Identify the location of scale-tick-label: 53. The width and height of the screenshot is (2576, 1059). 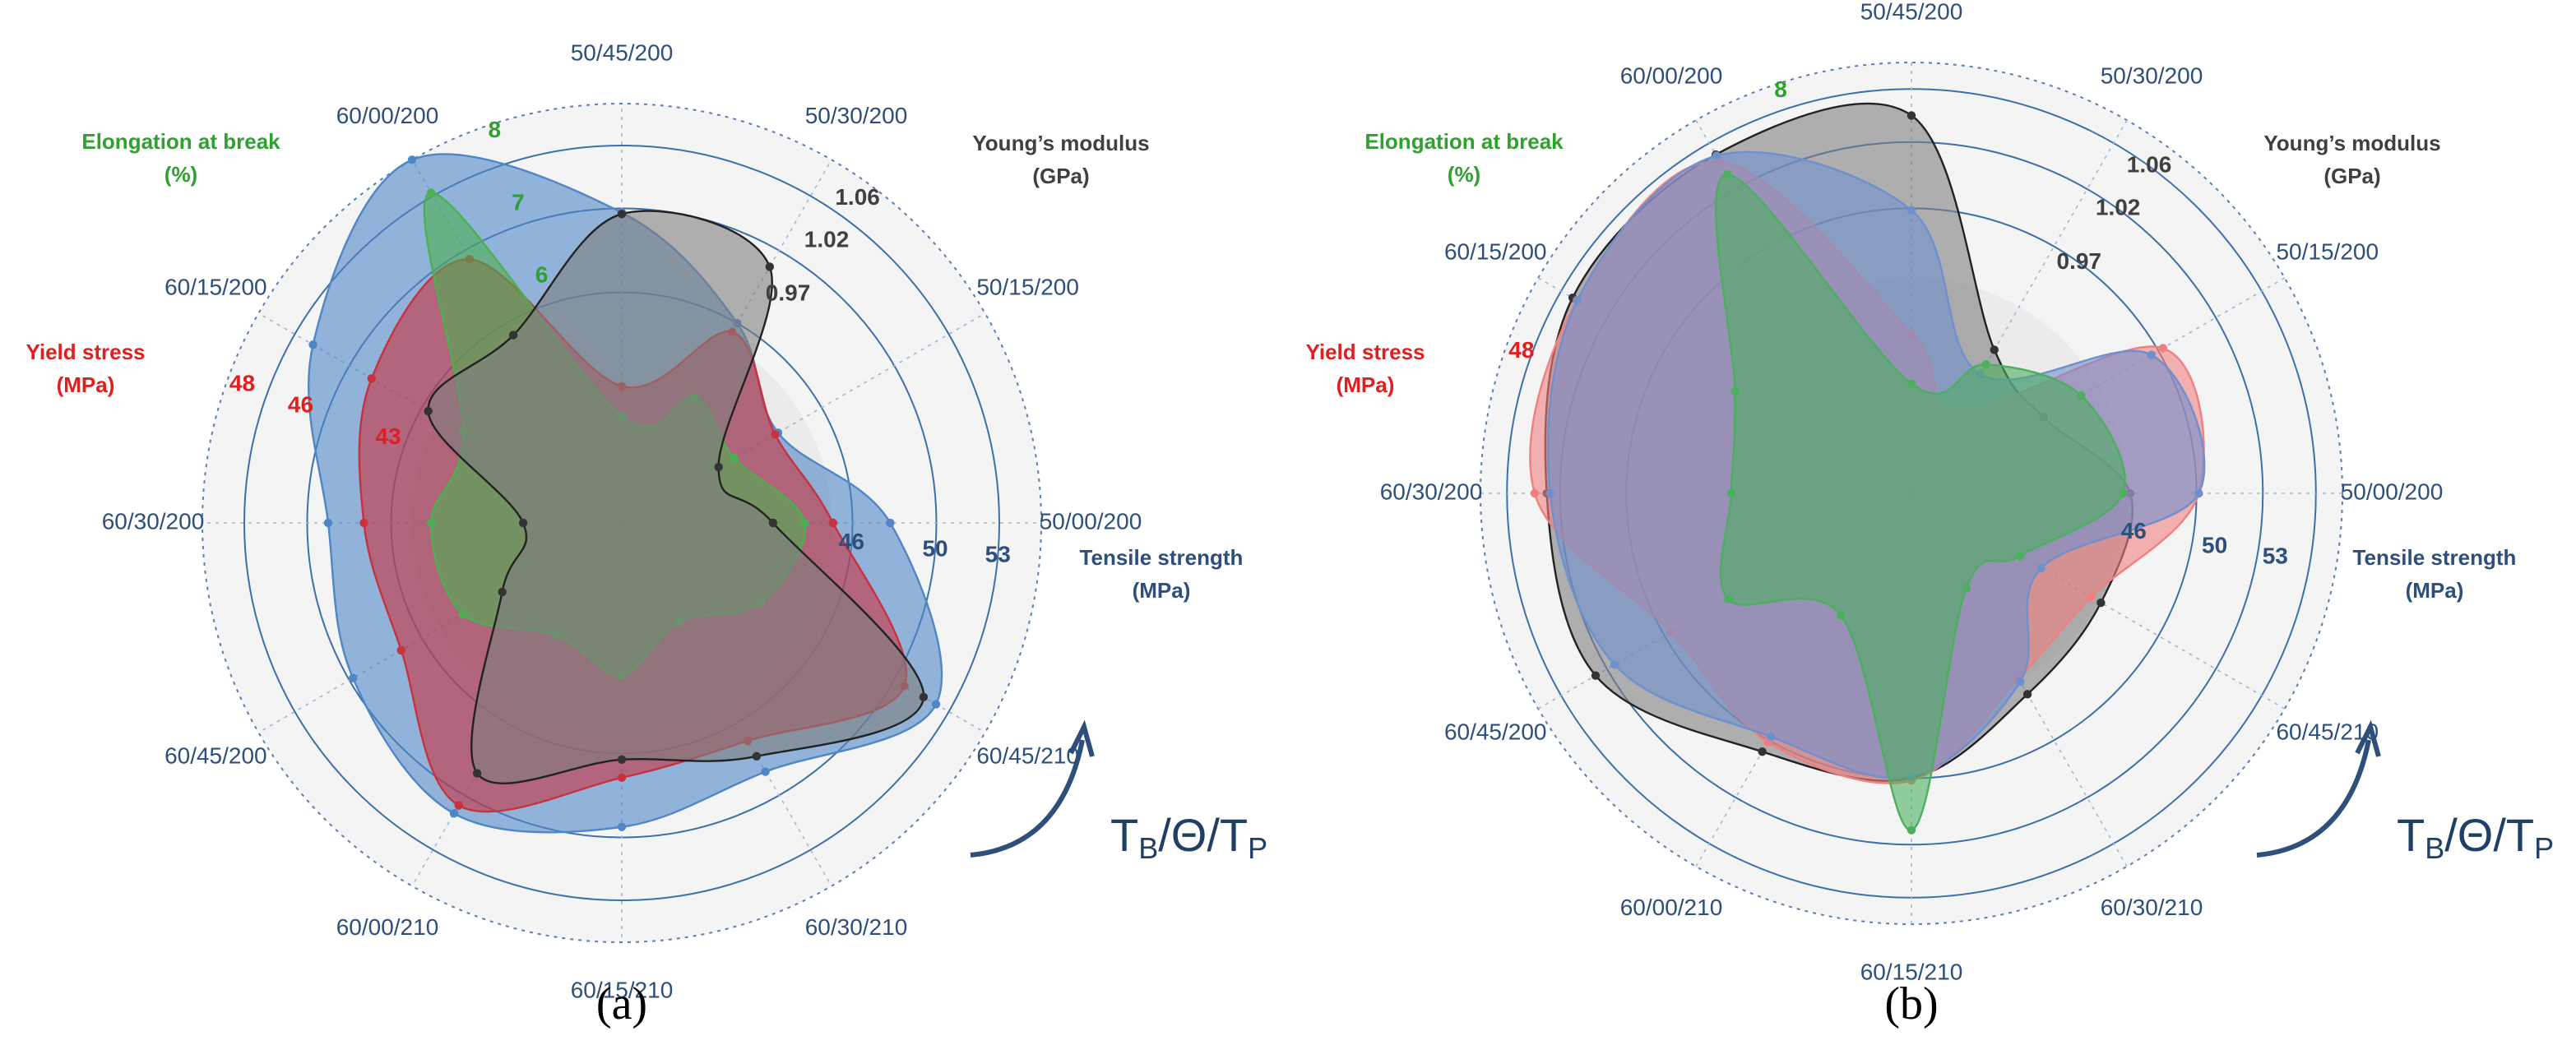
(998, 553).